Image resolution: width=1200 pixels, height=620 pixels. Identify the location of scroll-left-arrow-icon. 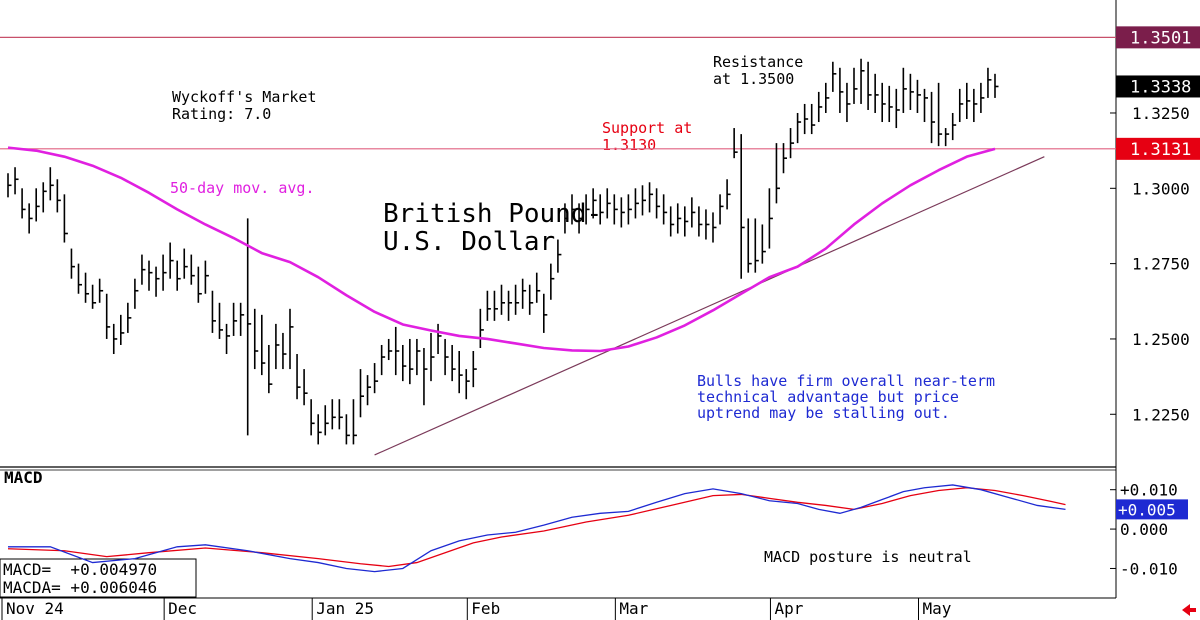
(1189, 610).